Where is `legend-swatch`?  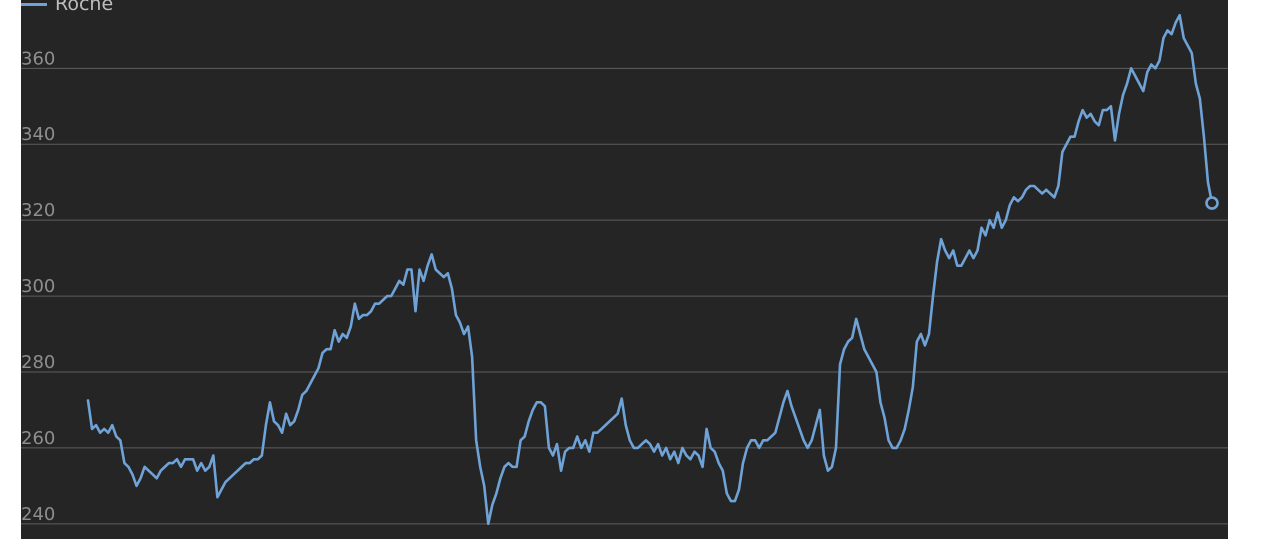 legend-swatch is located at coordinates (34, 4).